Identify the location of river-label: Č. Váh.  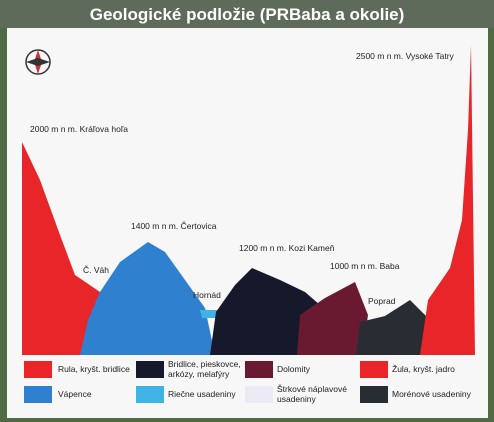
(96, 270).